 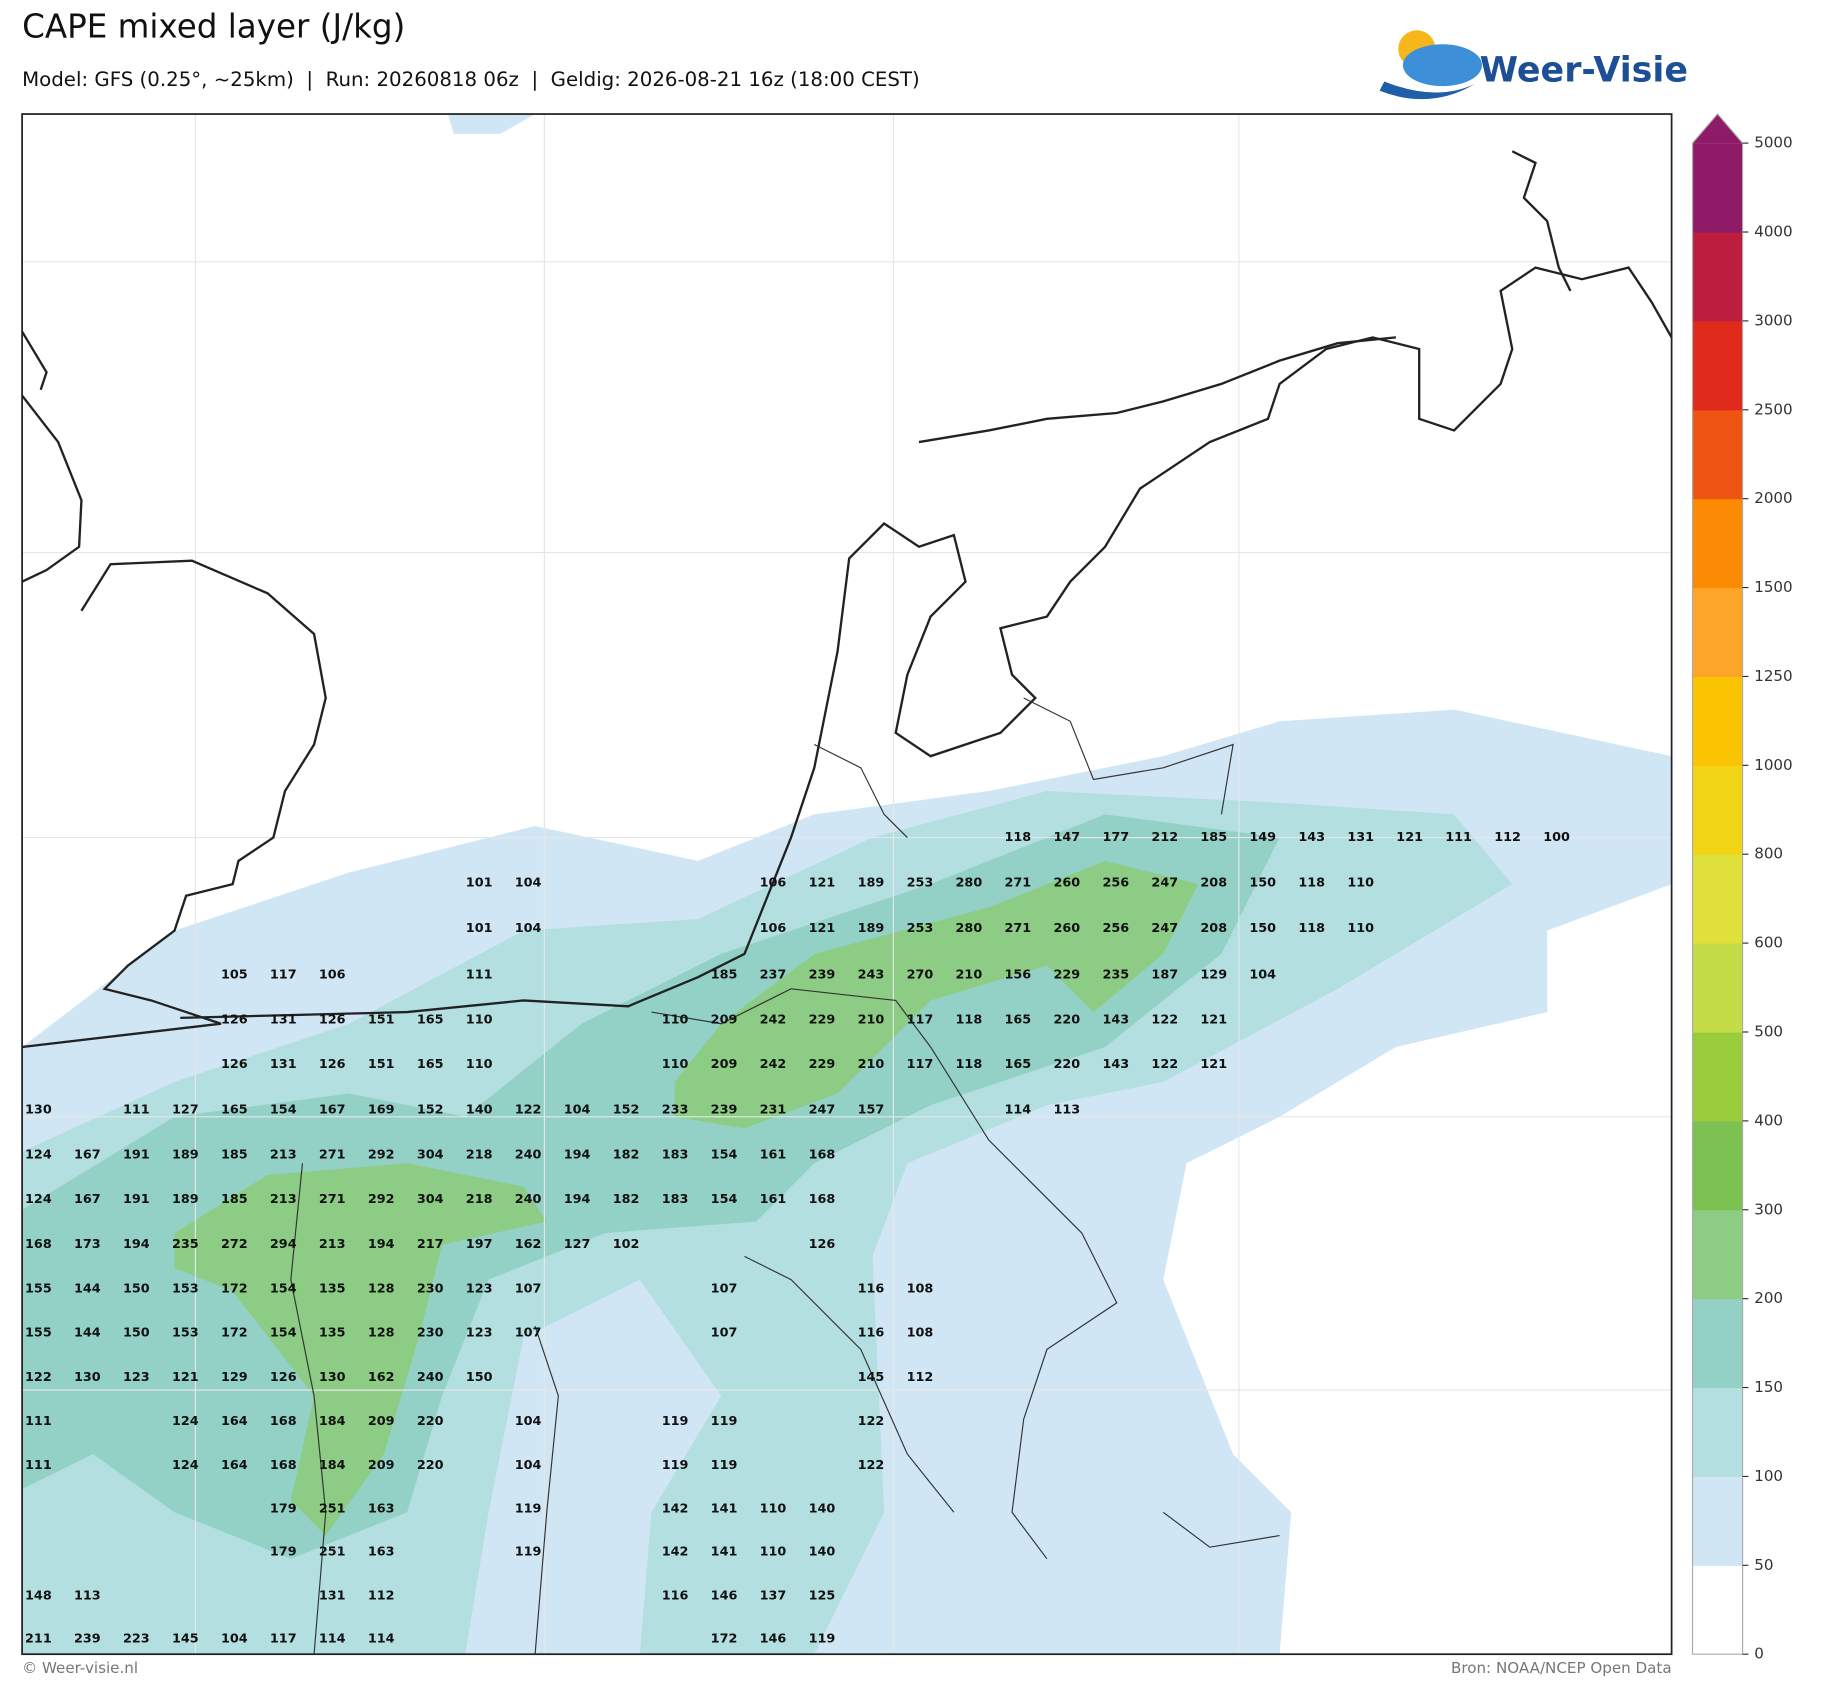 What do you see at coordinates (213, 26) in the screenshot?
I see `title: CAPE mixed layer (J/kg)` at bounding box center [213, 26].